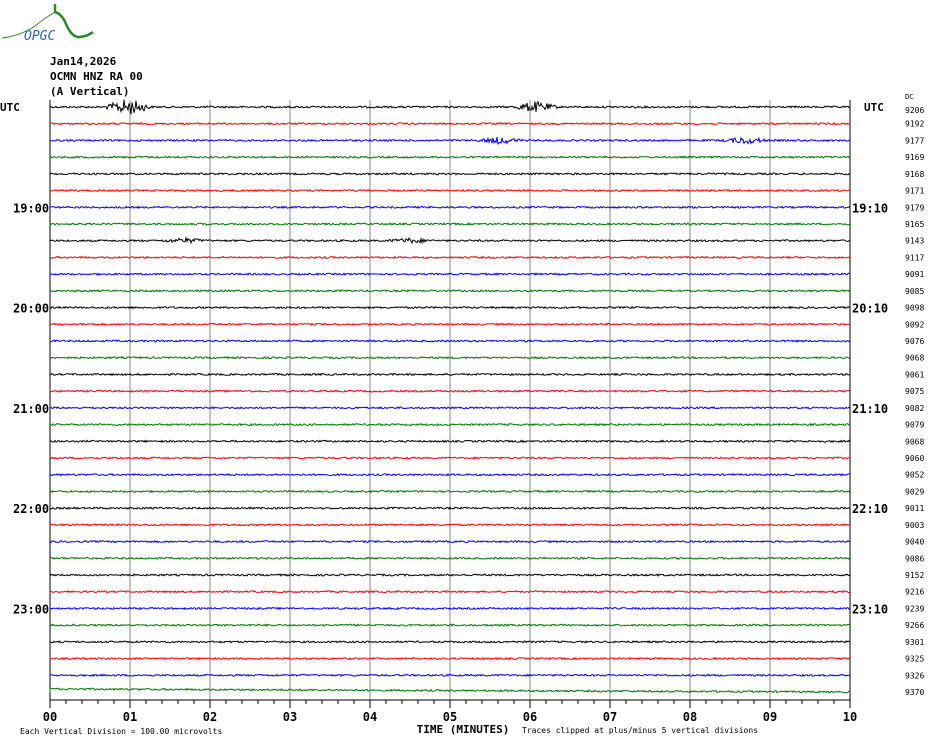 The height and width of the screenshot is (744, 930). I want to click on dc-offset-label: 9082, so click(914, 408).